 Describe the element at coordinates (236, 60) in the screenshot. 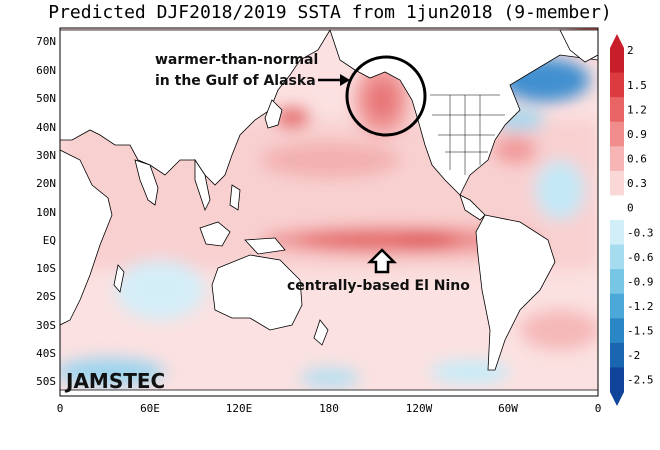

I see `alaska-text-line1: warmer-than-normal` at that location.